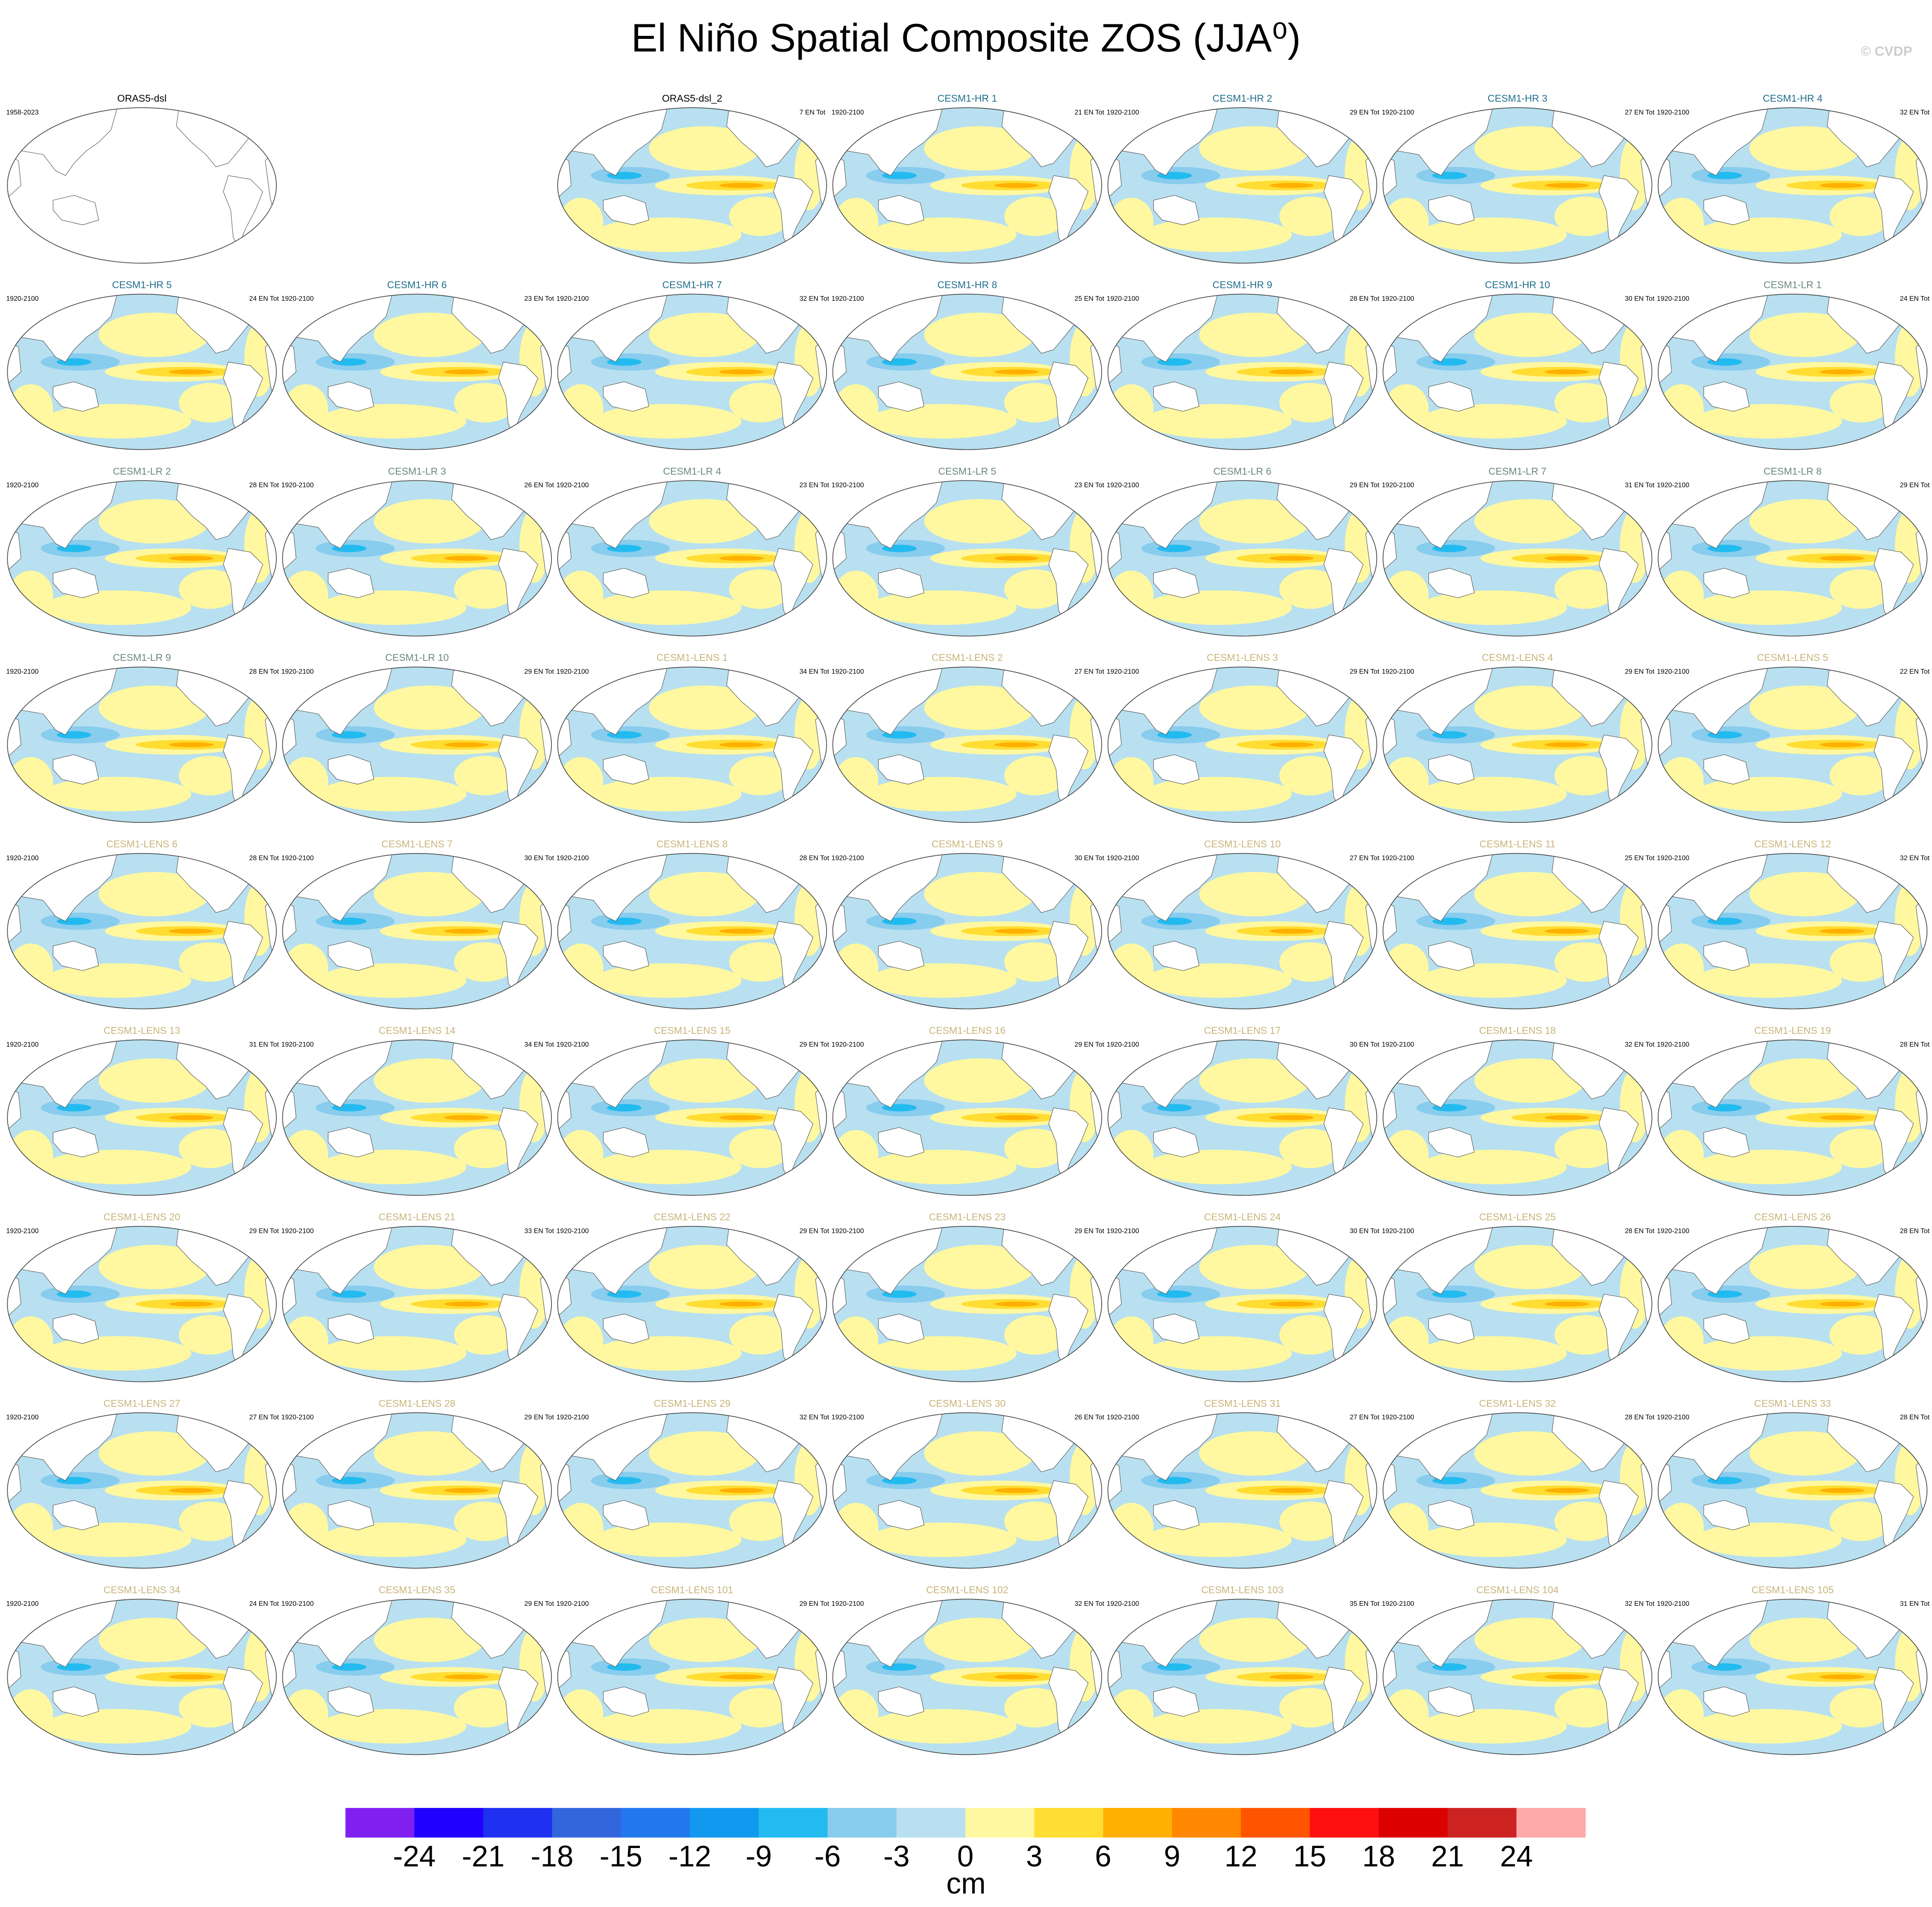  I want to click on map-panel: CESM1-LR 3 1920-2100 26 EN Tot, so click(417, 552).